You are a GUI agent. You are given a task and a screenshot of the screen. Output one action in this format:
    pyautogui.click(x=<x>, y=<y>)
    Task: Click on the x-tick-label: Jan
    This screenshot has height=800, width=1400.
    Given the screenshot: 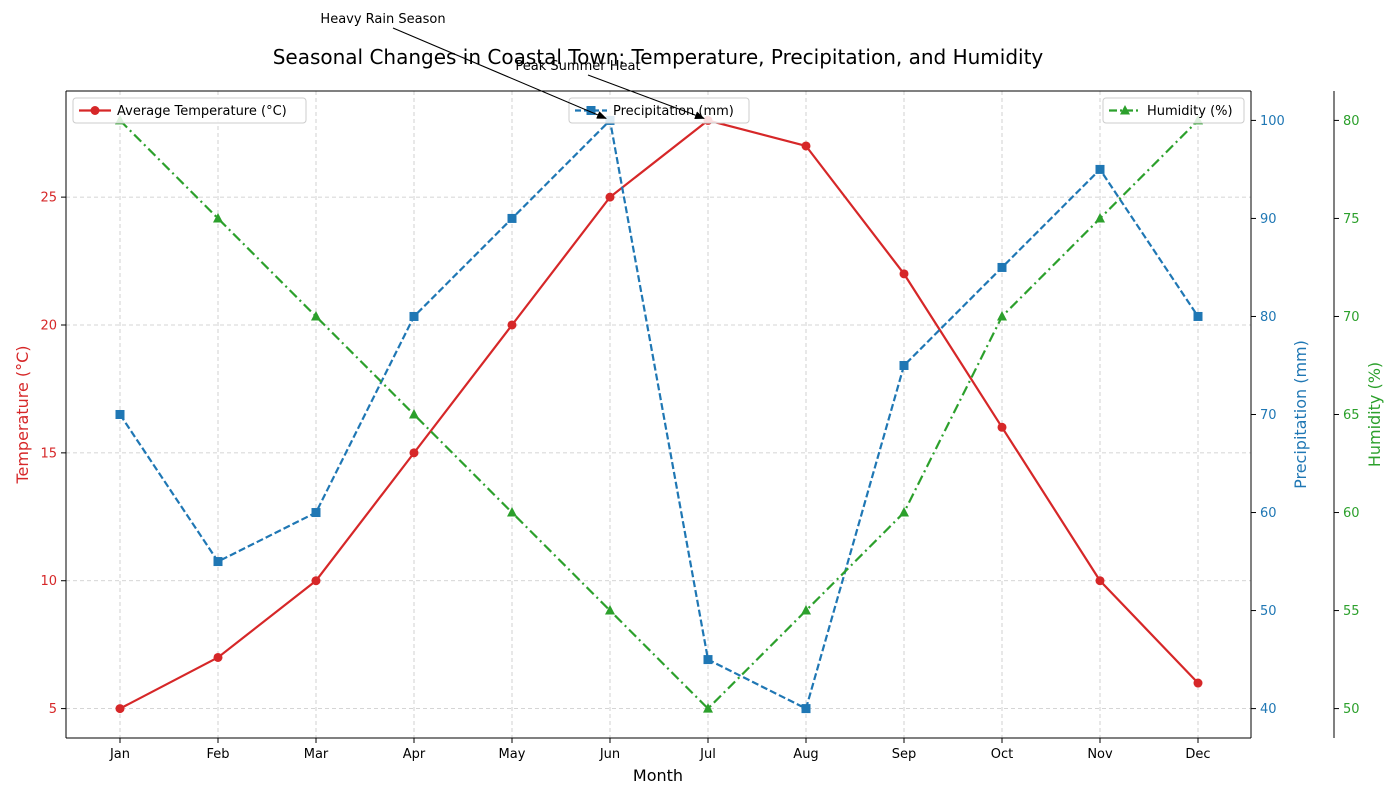 What is the action you would take?
    pyautogui.click(x=119, y=754)
    